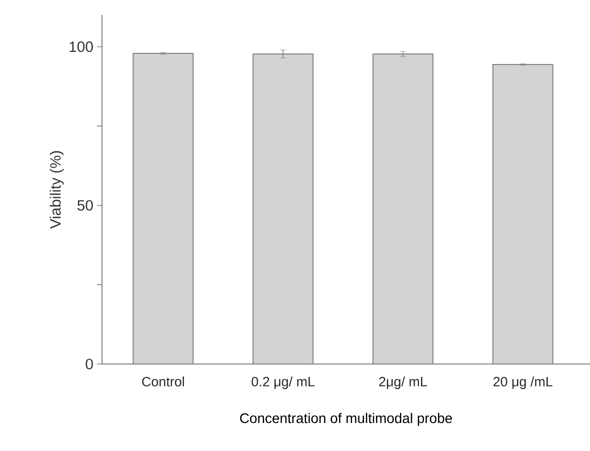  Describe the element at coordinates (81, 46) in the screenshot. I see `y-tick-label: 100` at that location.